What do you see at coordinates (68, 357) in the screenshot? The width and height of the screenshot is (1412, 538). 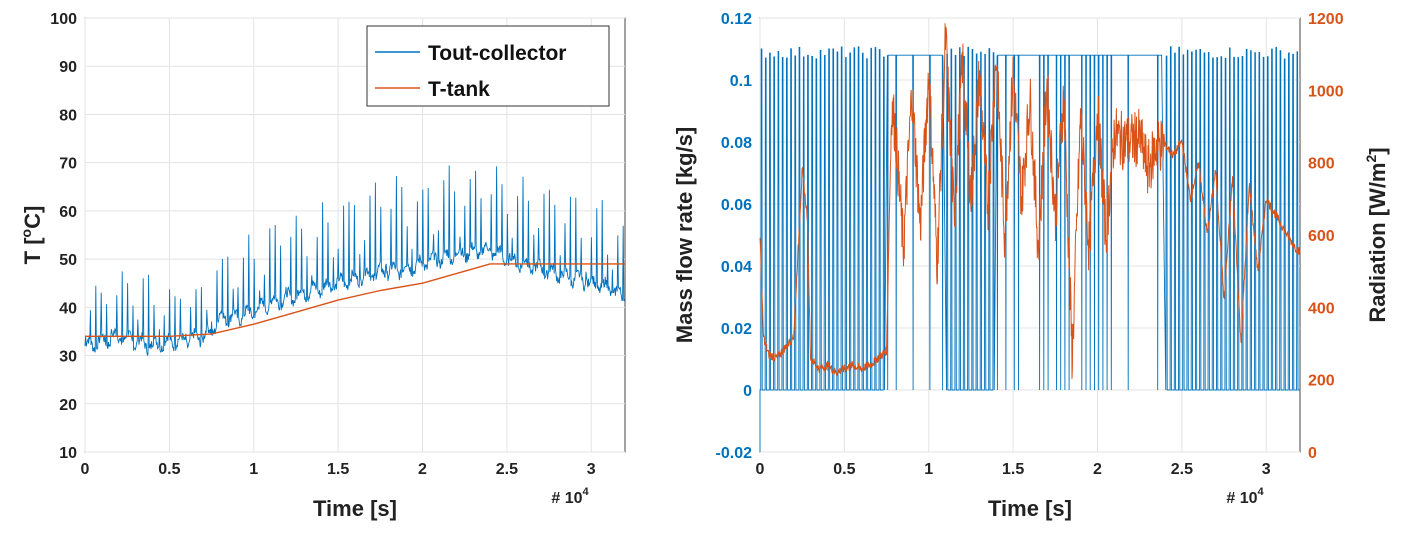 I see `y-tick-label: 30` at bounding box center [68, 357].